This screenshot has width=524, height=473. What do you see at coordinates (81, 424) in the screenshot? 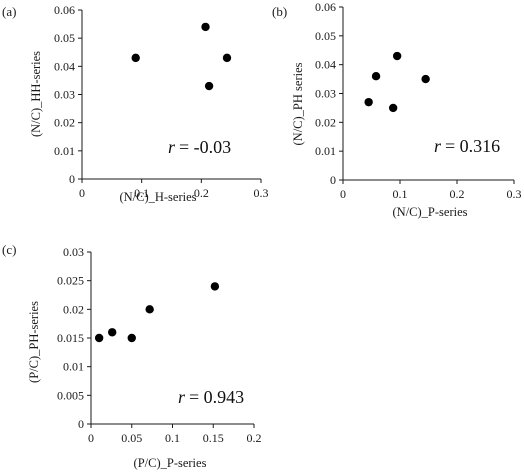
I see `panel-c-y-tick-label: 0` at bounding box center [81, 424].